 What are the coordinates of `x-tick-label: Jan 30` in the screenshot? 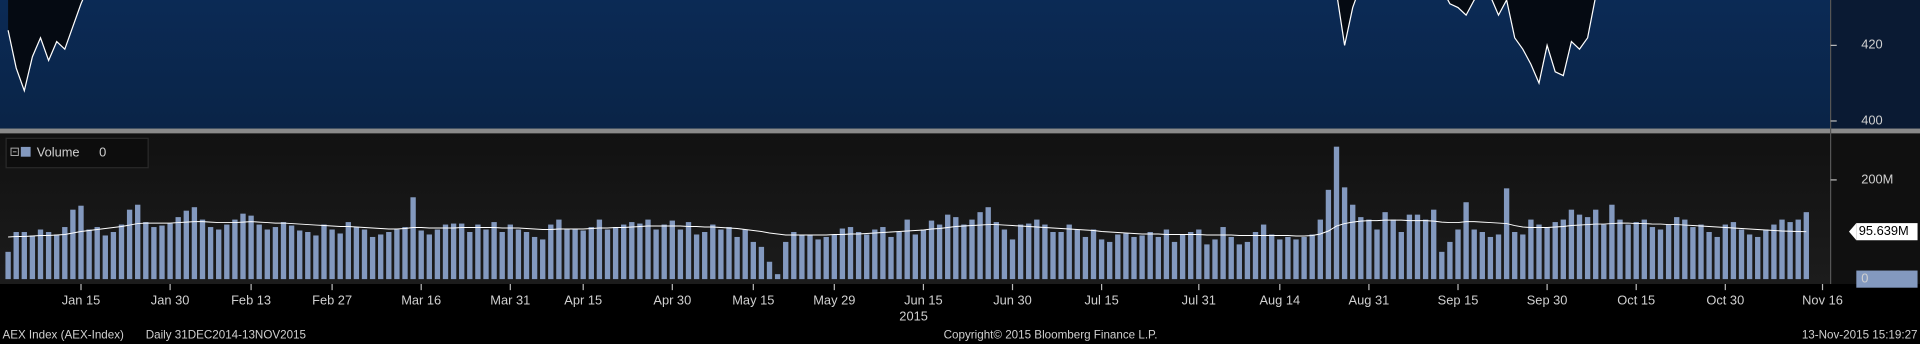 It's located at (170, 300).